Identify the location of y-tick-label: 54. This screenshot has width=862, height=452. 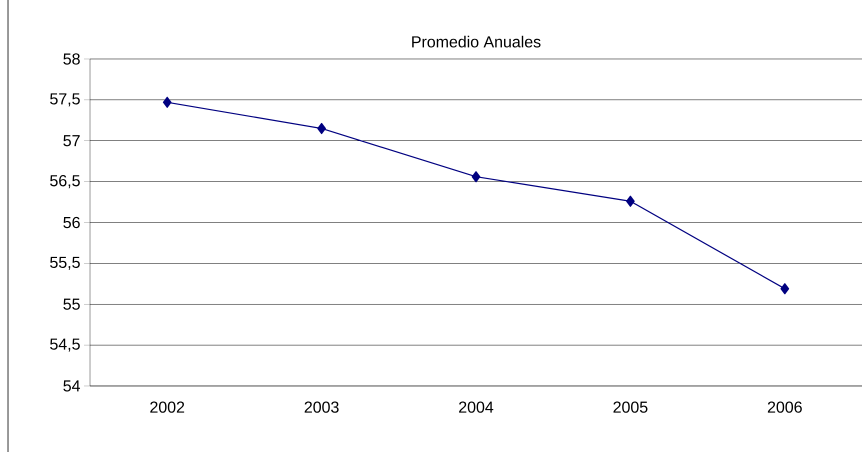
(71, 386).